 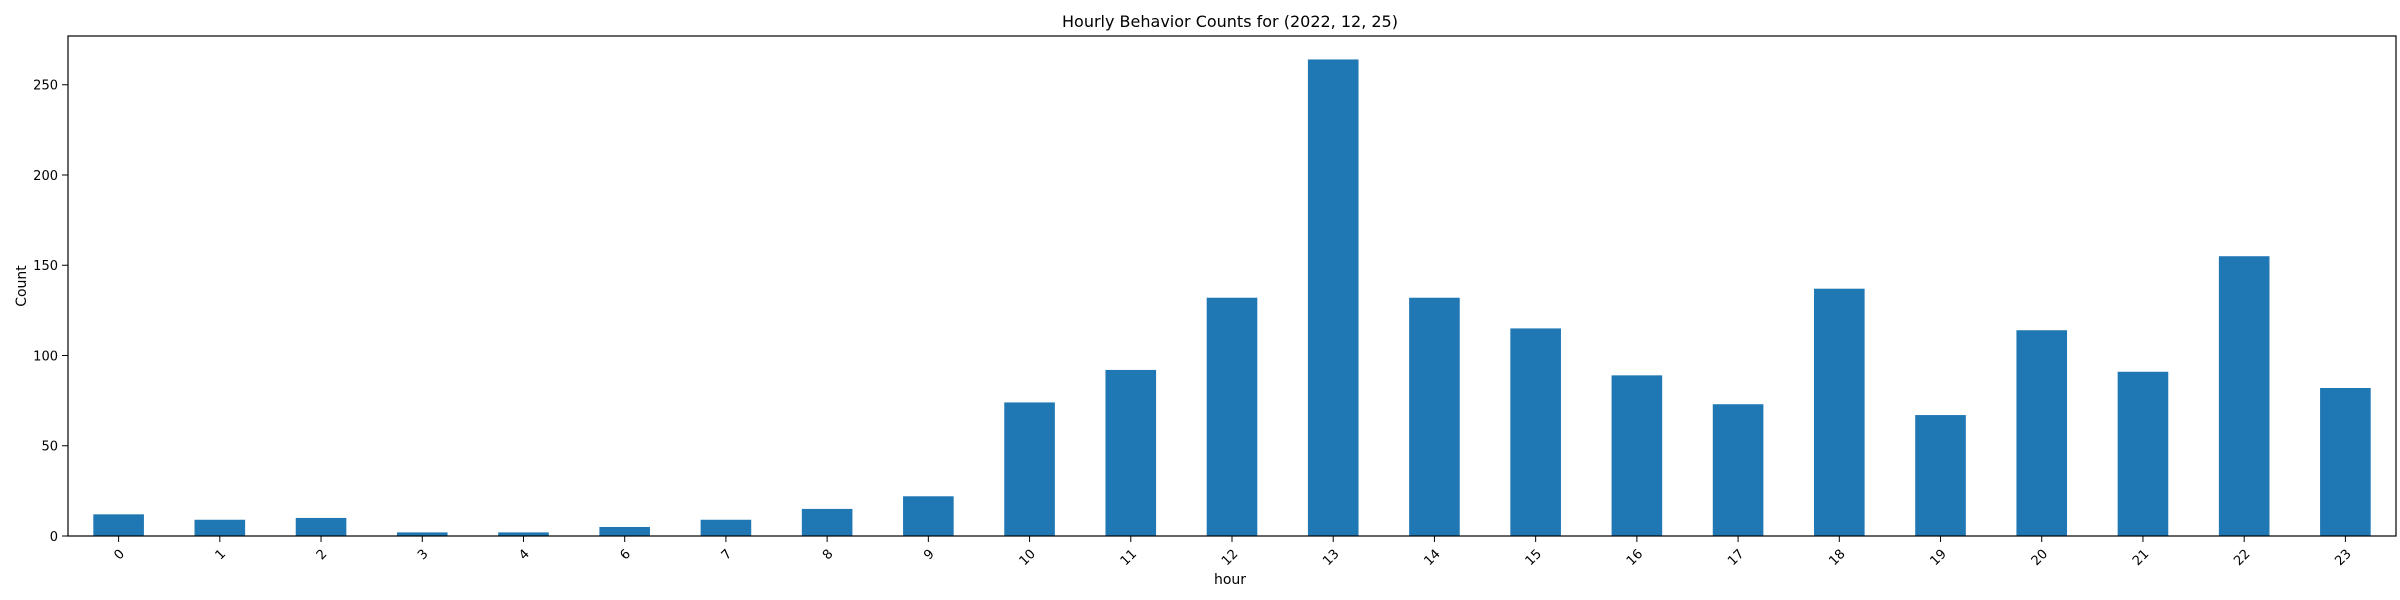 I want to click on x-tick-label: 8, so click(x=828, y=555).